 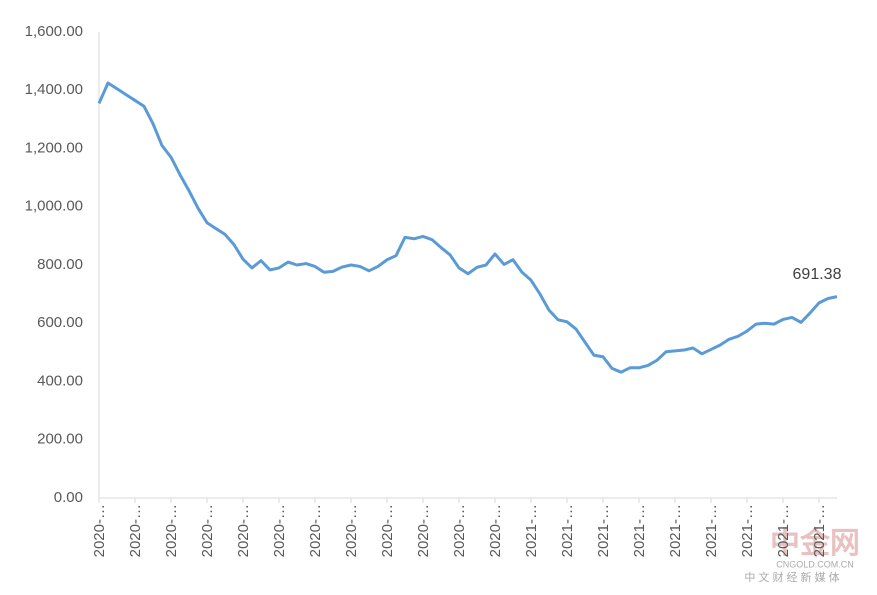 I want to click on watermark-site: CNGOLD.COM.CN, so click(x=815, y=564).